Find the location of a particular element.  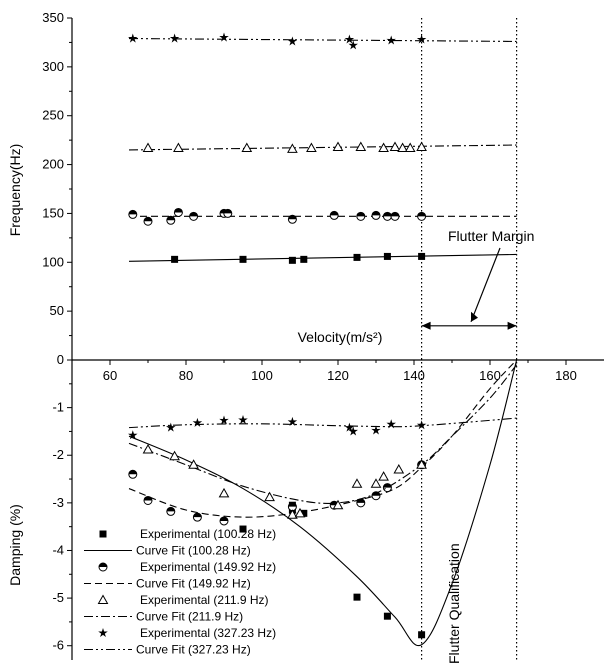

legend-label: Curve Fit (327.23 Hz) is located at coordinates (193, 650).